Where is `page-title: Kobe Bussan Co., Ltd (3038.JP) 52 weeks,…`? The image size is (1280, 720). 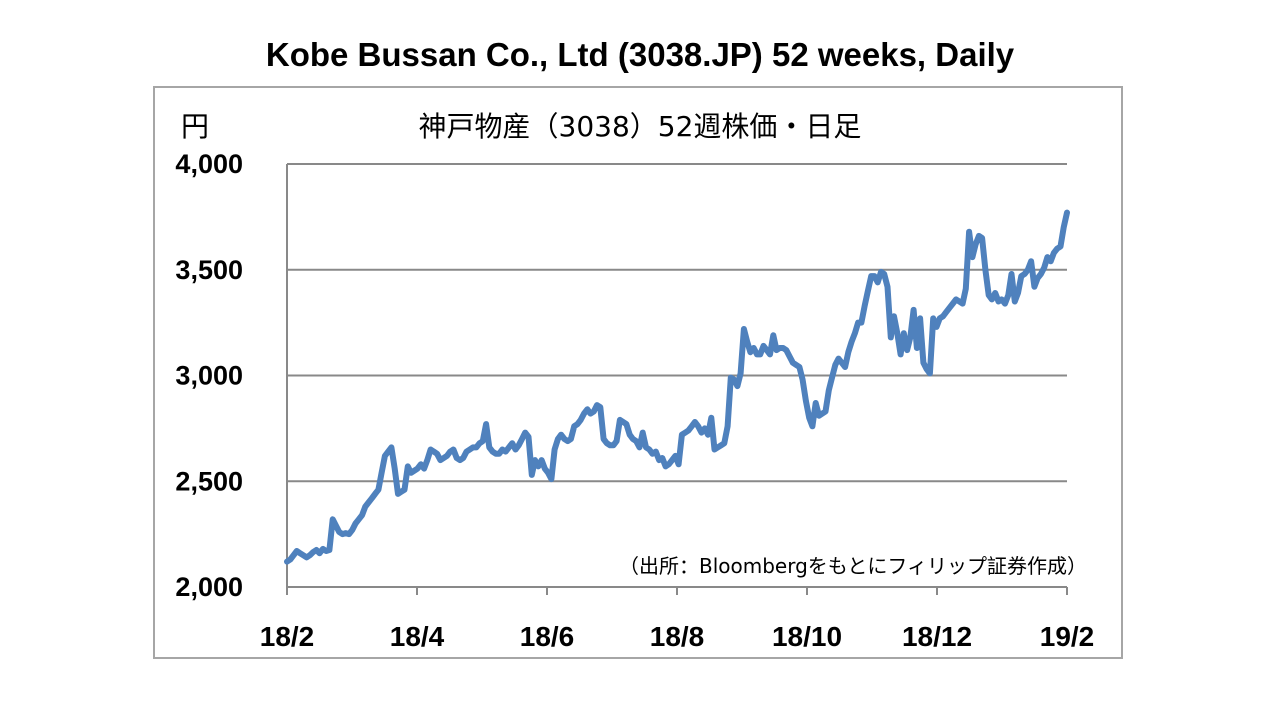 page-title: Kobe Bussan Co., Ltd (3038.JP) 52 weeks,… is located at coordinates (640, 54).